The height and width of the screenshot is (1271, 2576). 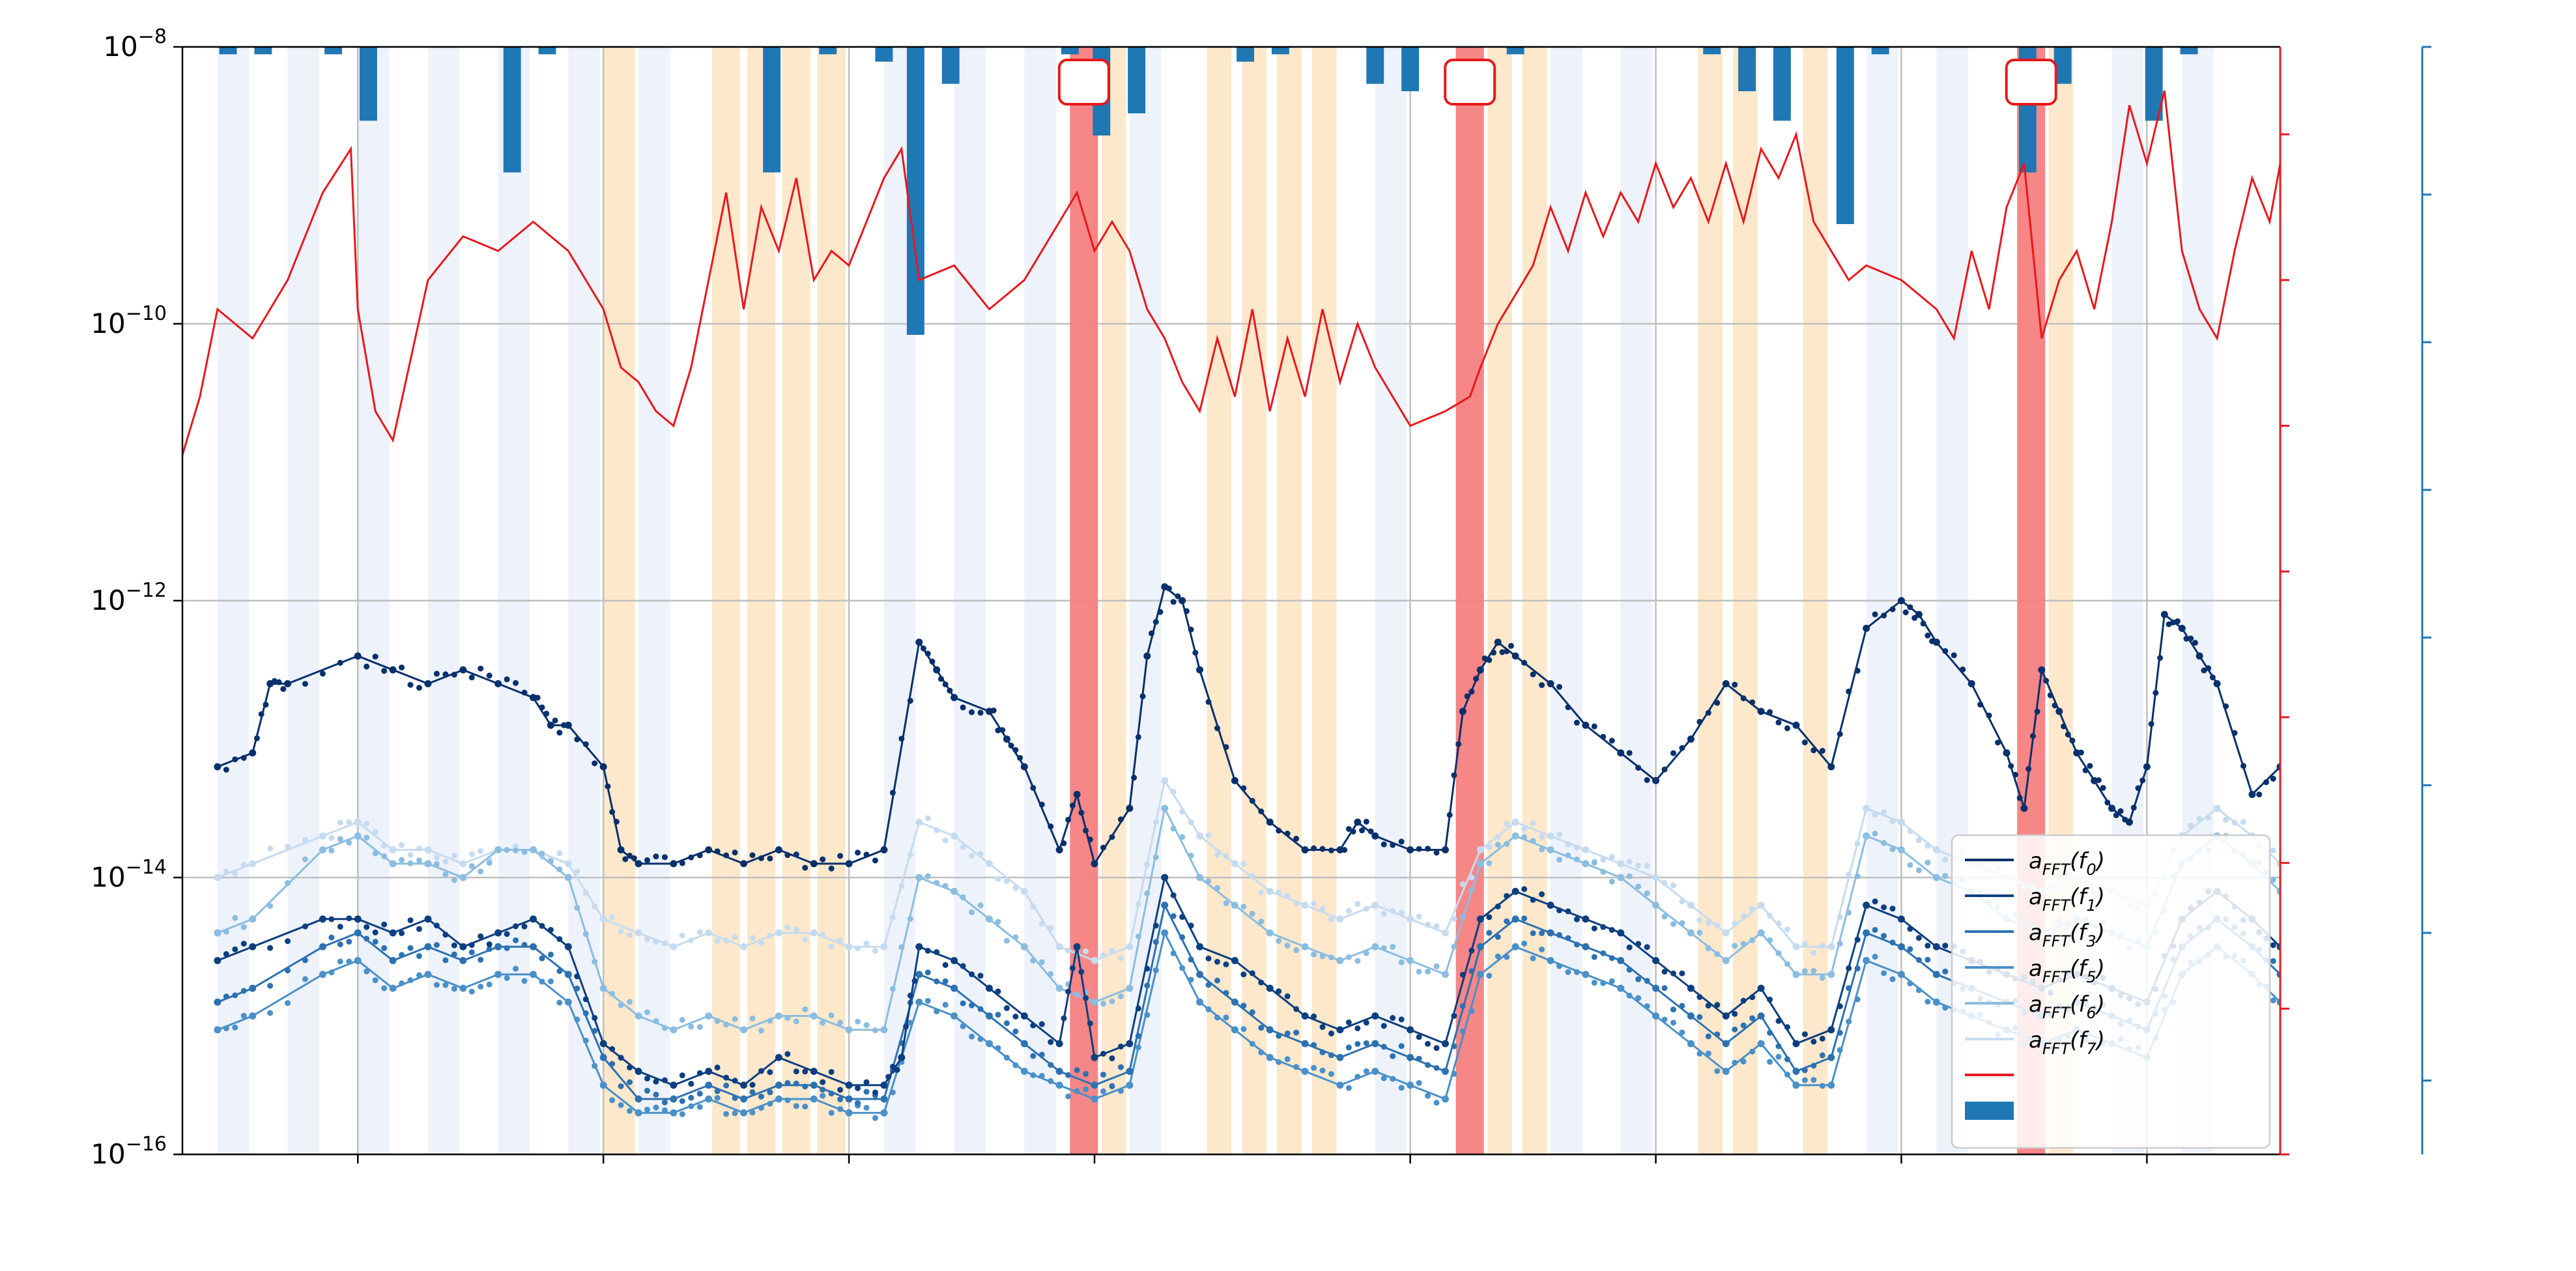 I want to click on legend-label-series: aFFT(f3), so click(x=2067, y=935).